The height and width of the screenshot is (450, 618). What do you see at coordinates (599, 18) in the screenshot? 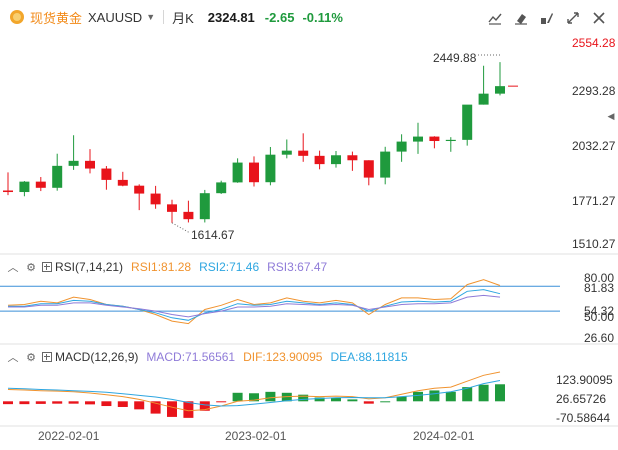
I see `close-icon` at bounding box center [599, 18].